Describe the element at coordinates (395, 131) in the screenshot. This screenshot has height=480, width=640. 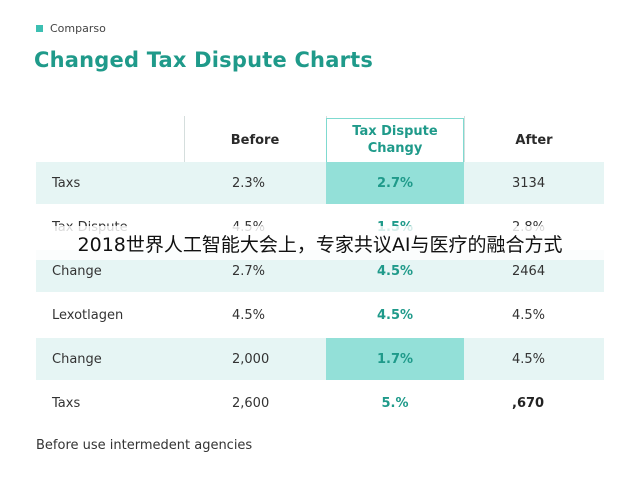
I see `column-header-tax-line1: Tax Dispute` at that location.